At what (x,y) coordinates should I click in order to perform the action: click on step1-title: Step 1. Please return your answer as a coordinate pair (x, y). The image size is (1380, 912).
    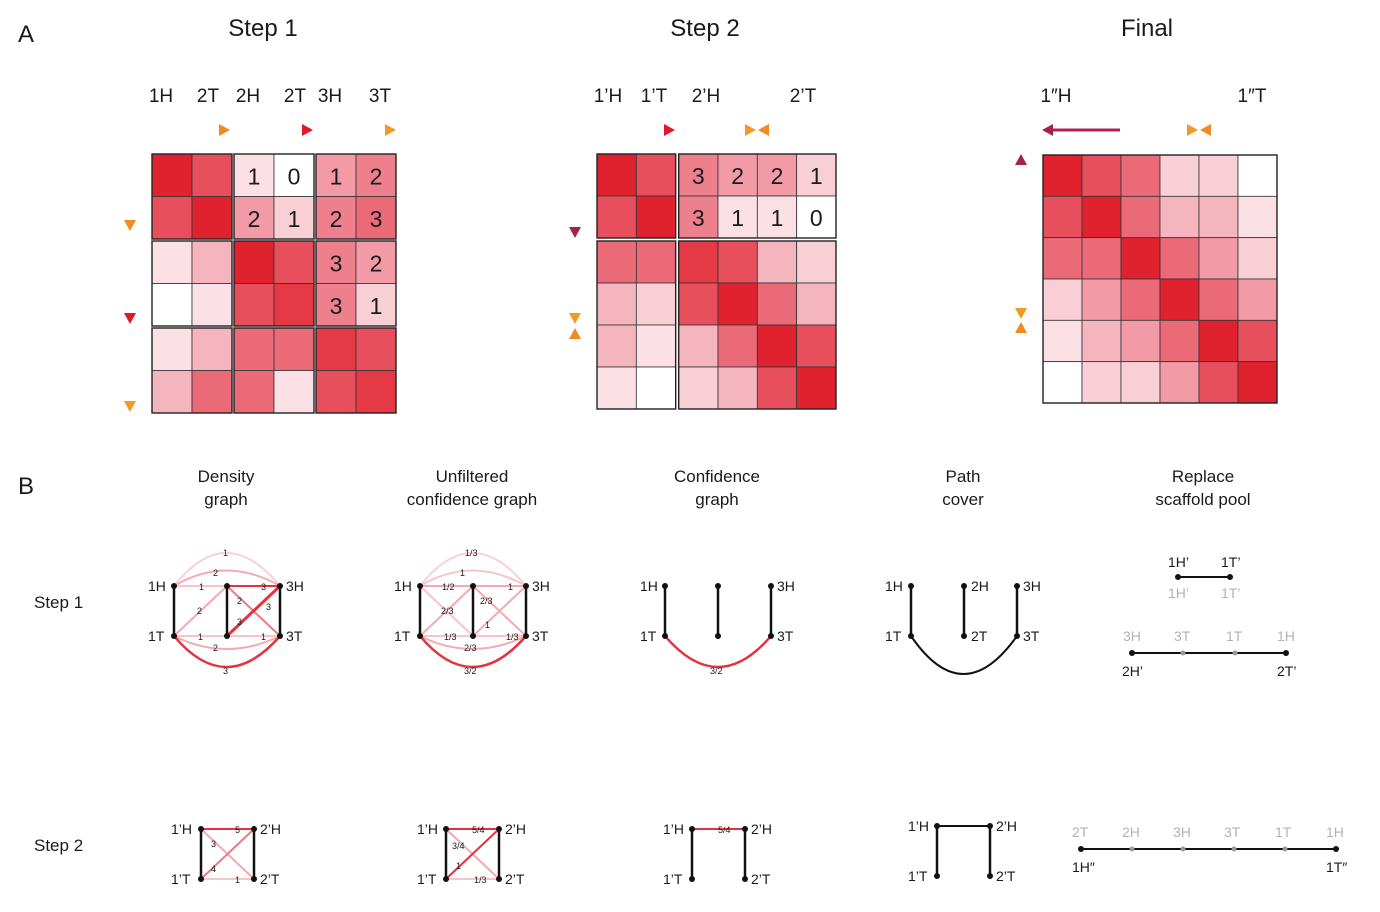
    Looking at the image, I should click on (262, 28).